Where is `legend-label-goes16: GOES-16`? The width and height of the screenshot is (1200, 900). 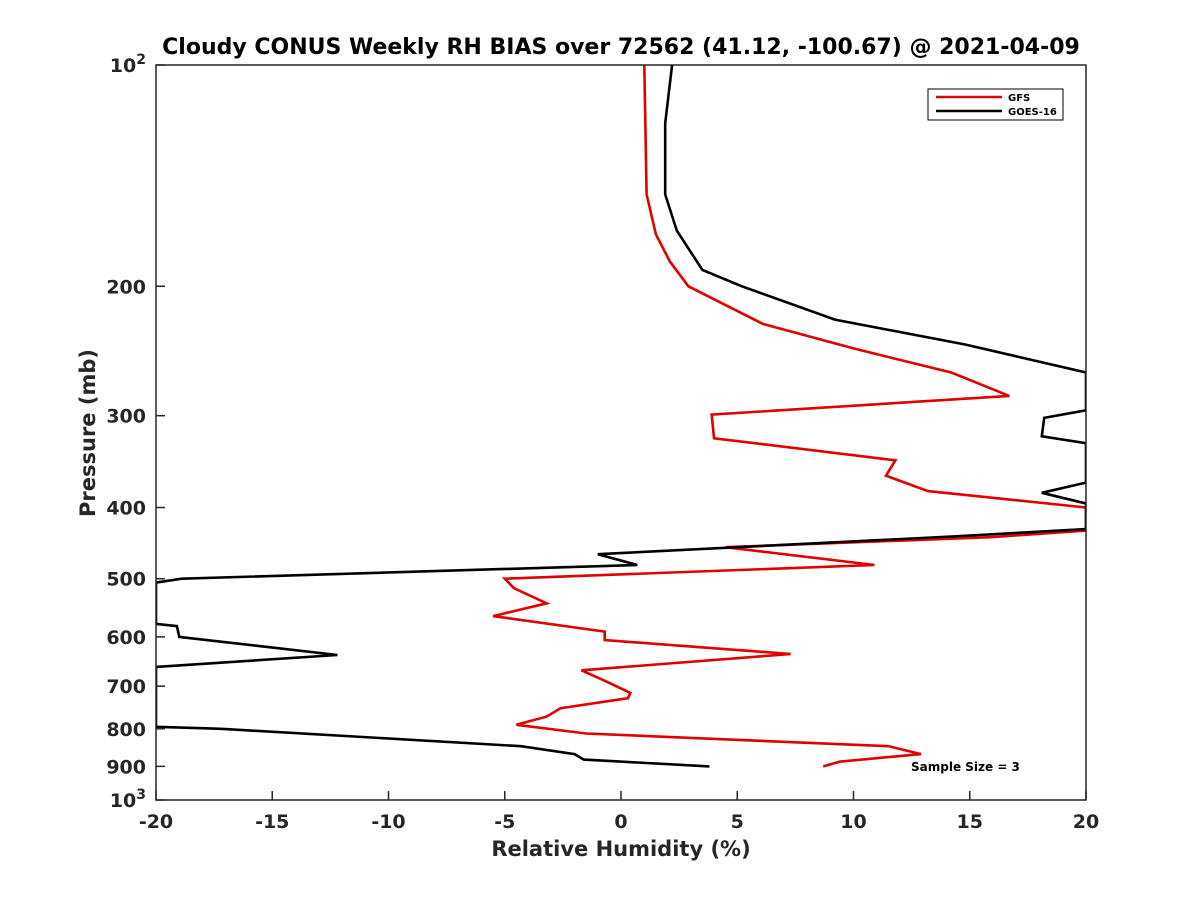 legend-label-goes16: GOES-16 is located at coordinates (1032, 112).